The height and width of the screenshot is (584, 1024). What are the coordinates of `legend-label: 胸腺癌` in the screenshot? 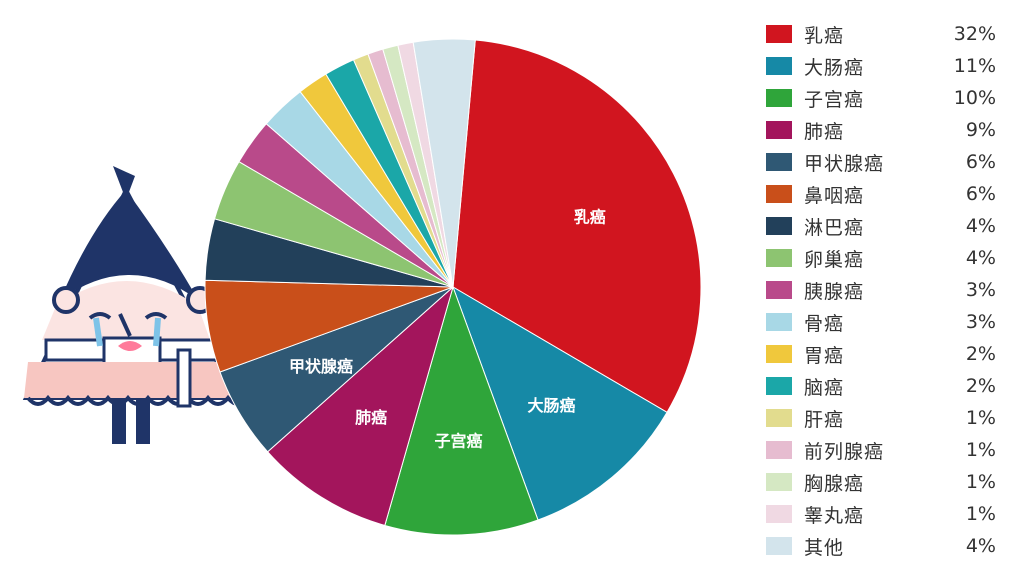 It's located at (834, 483).